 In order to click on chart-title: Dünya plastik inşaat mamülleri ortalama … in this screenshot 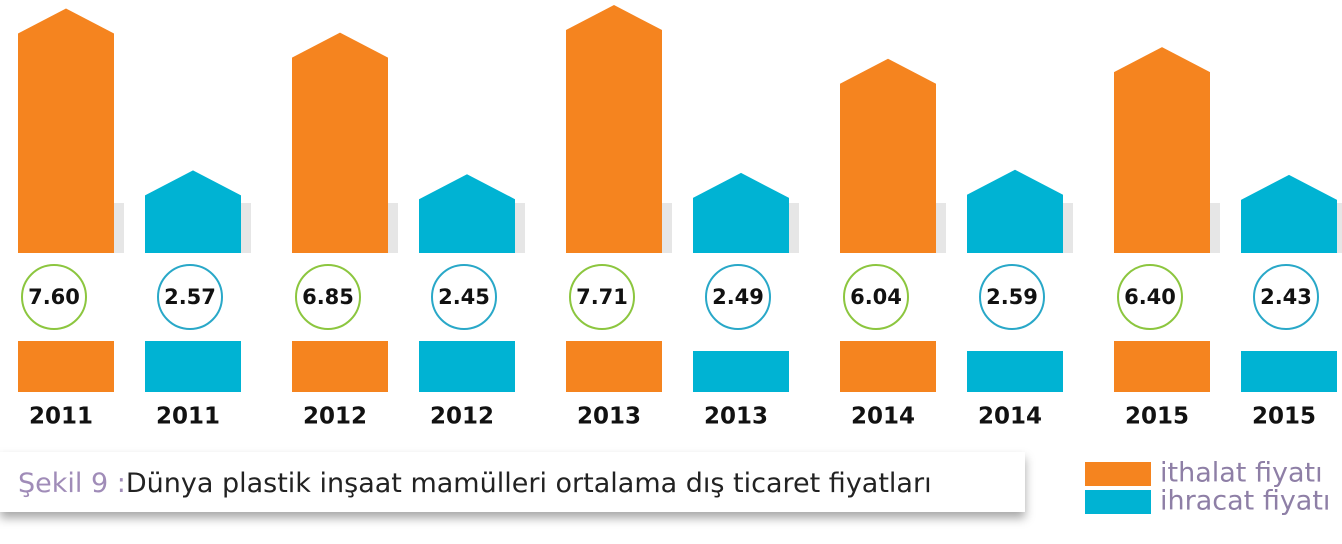, I will do `click(529, 483)`.